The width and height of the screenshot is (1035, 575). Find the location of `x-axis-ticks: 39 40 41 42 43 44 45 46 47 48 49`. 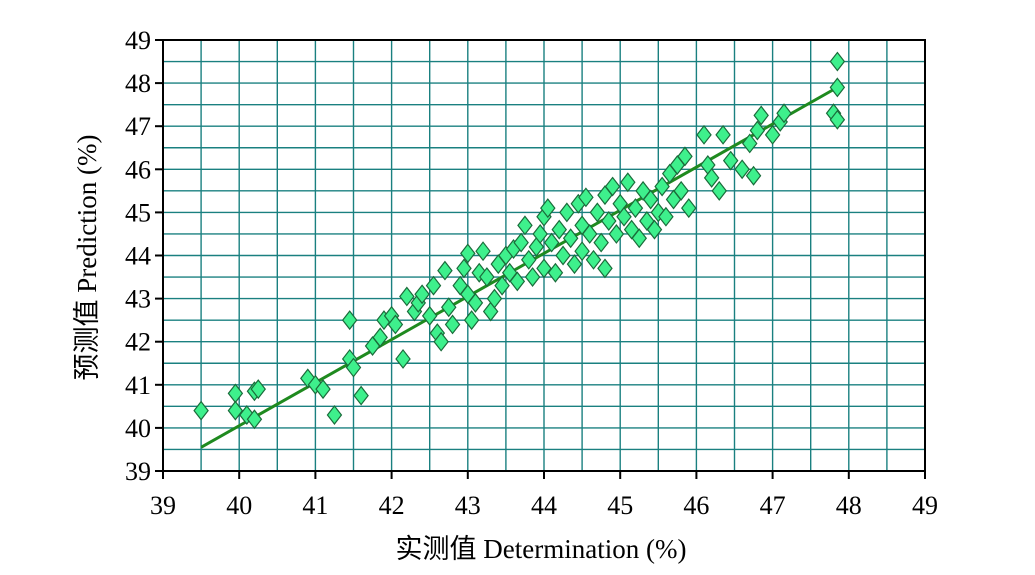

x-axis-ticks: 39 40 41 42 43 44 45 46 47 48 49 is located at coordinates (544, 495).